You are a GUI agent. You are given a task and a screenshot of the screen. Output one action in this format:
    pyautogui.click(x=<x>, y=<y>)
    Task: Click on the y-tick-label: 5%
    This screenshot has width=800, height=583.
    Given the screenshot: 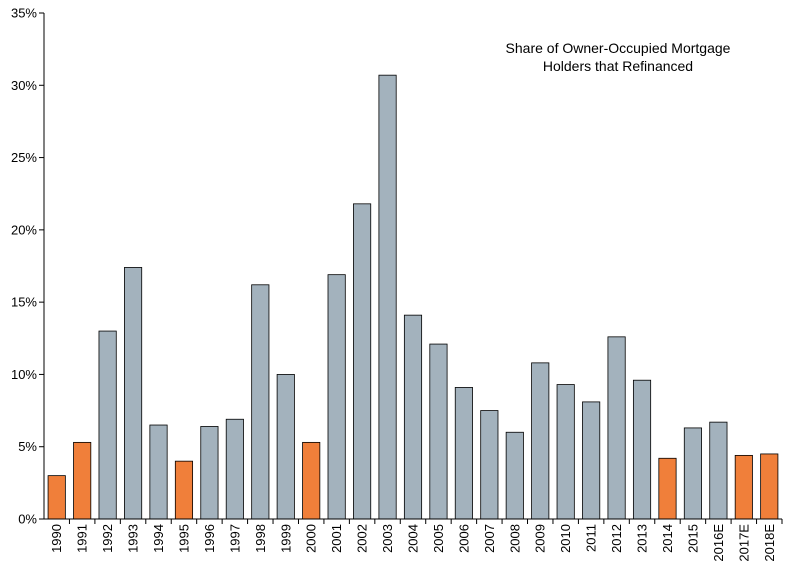 What is the action you would take?
    pyautogui.click(x=27, y=446)
    